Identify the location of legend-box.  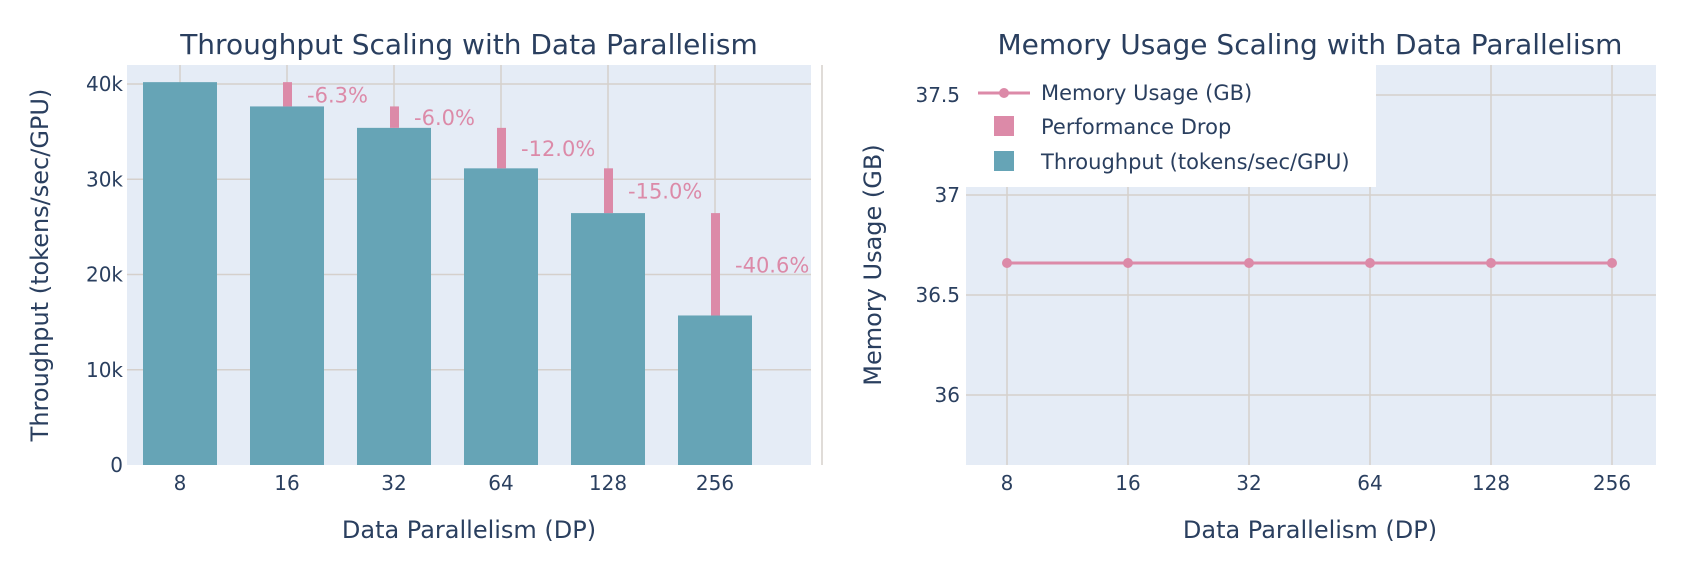
(1171, 126).